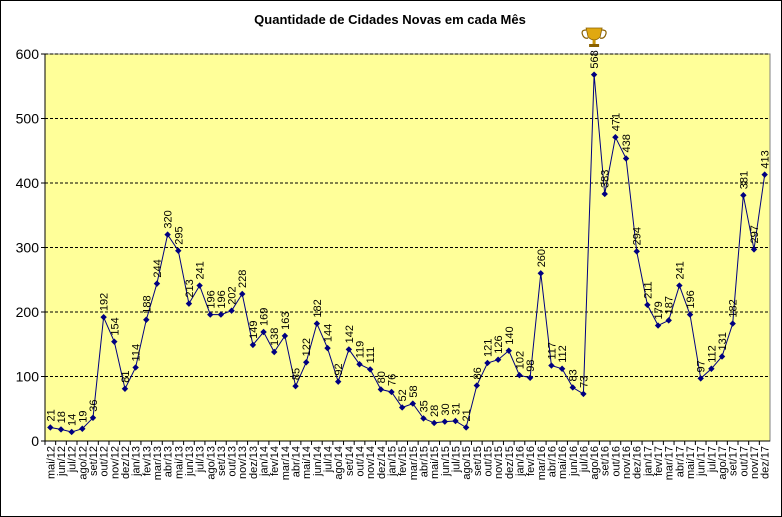  I want to click on x-tick-label: mar/16, so click(542, 463).